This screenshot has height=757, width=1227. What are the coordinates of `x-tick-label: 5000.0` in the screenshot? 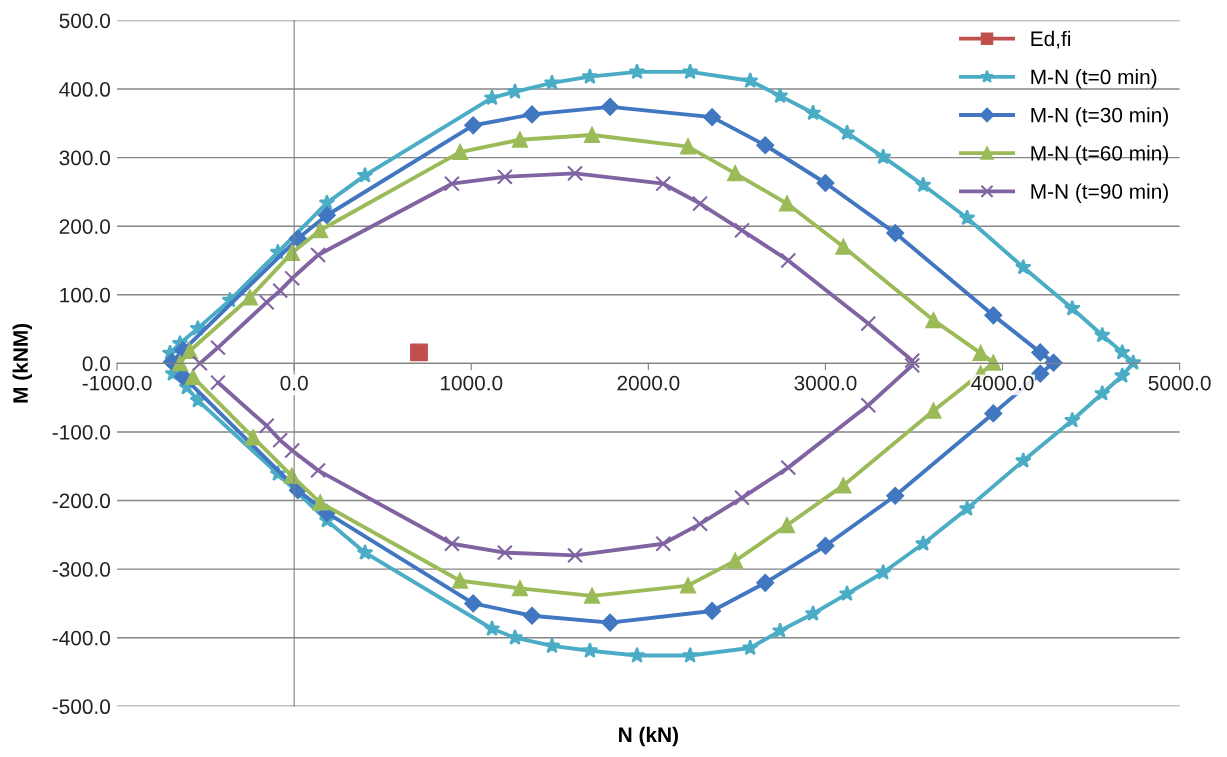 It's located at (1179, 383).